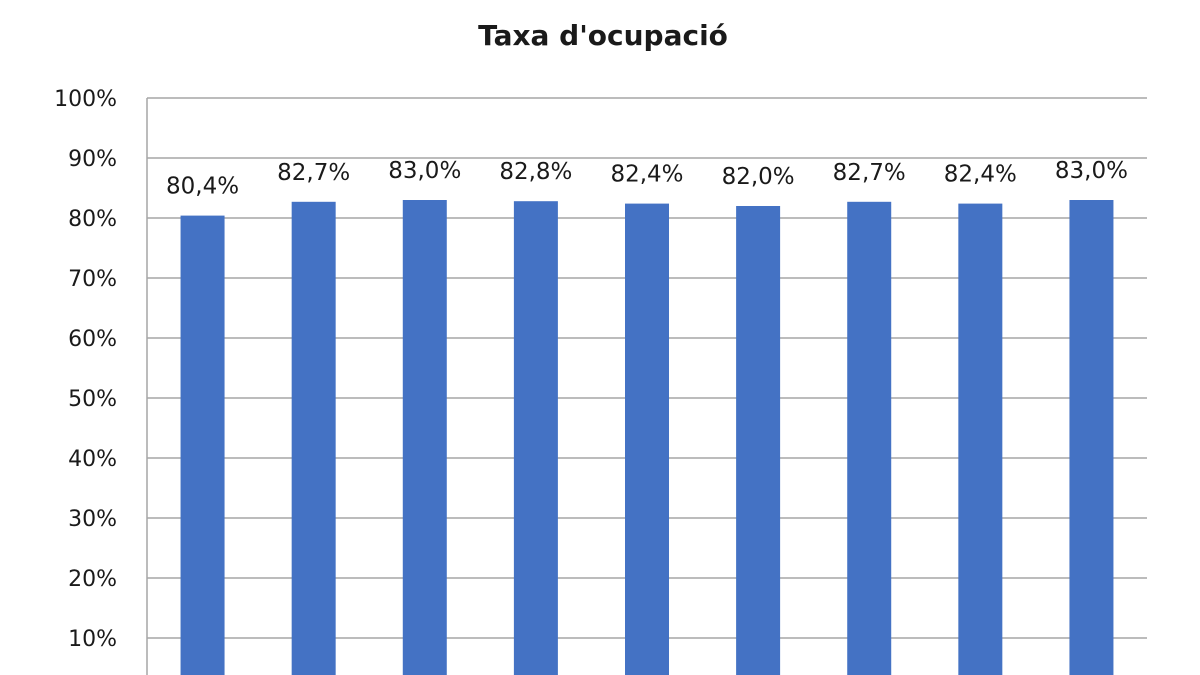 This screenshot has width=1200, height=675. Describe the element at coordinates (92, 339) in the screenshot. I see `y-tick-label: 60%` at that location.